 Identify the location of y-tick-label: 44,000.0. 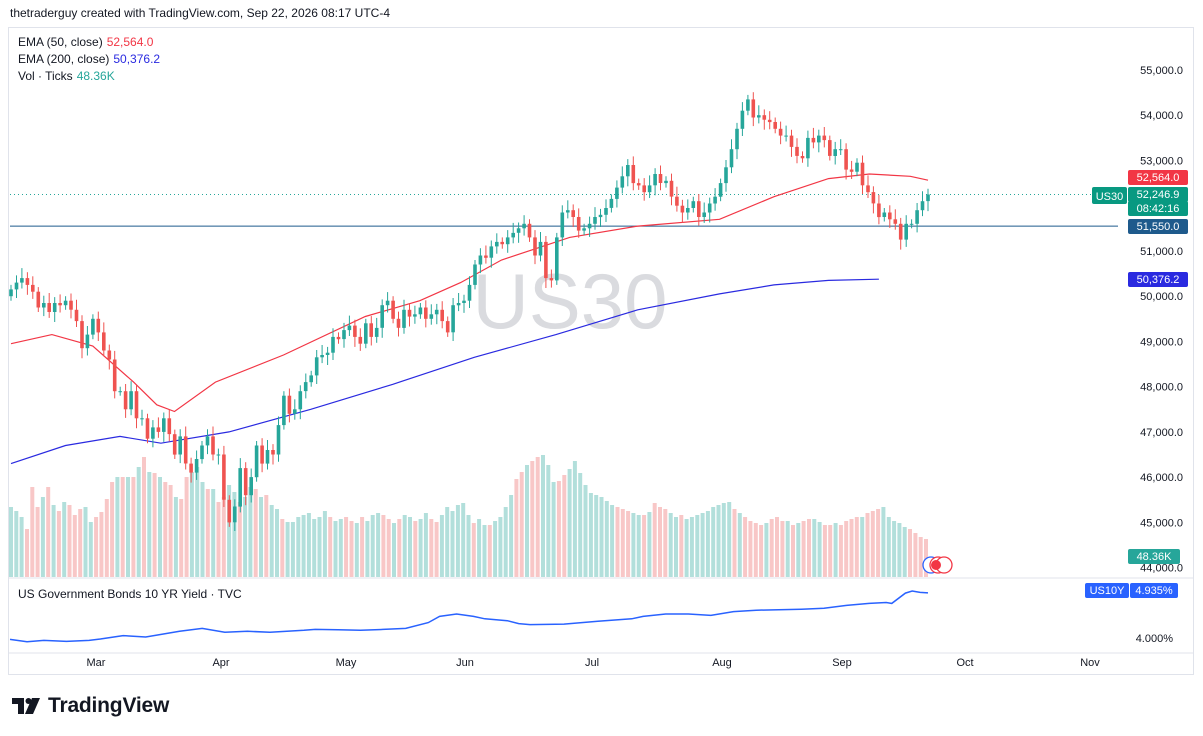
(1161, 569).